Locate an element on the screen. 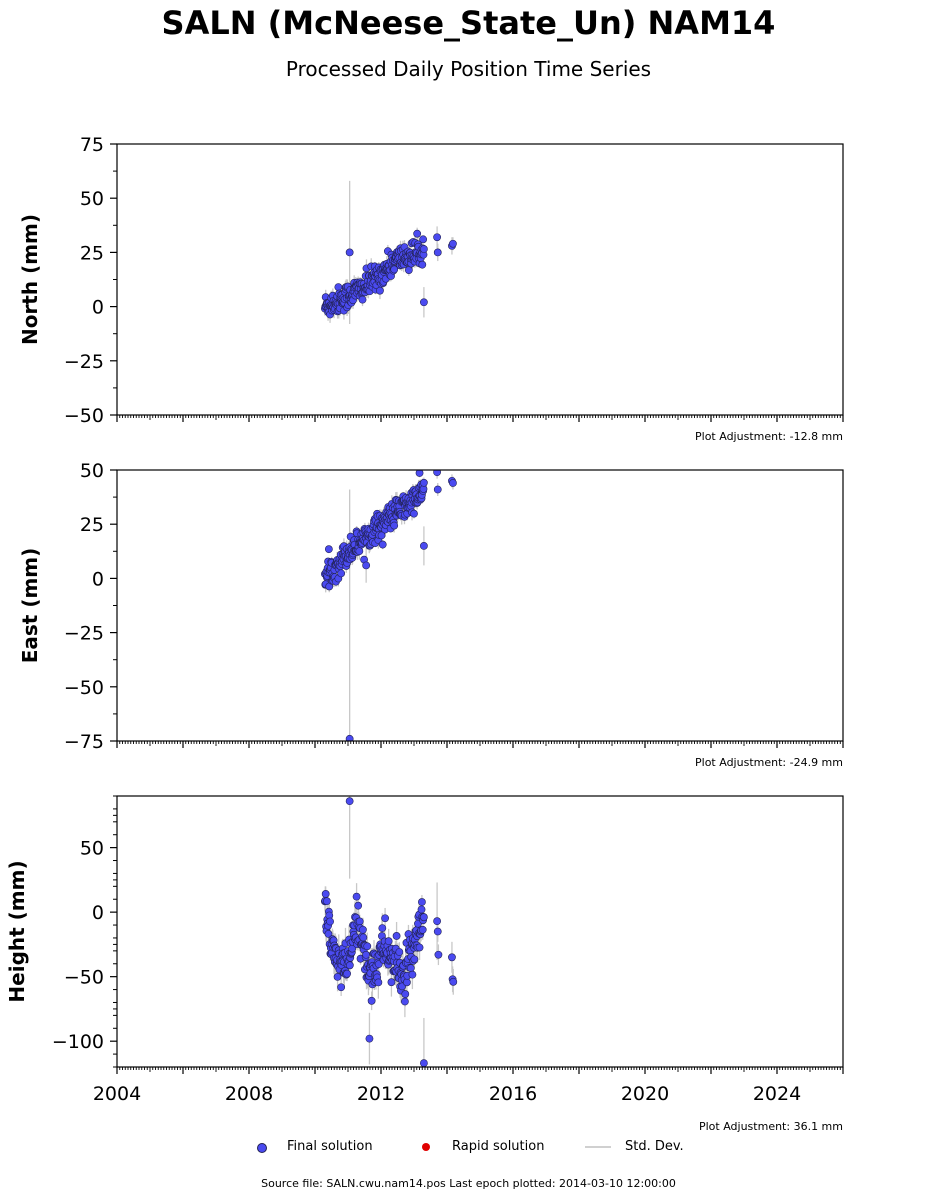 Image resolution: width=937 pixels, height=1200 pixels. y-tick-label: −25 is located at coordinates (84, 362).